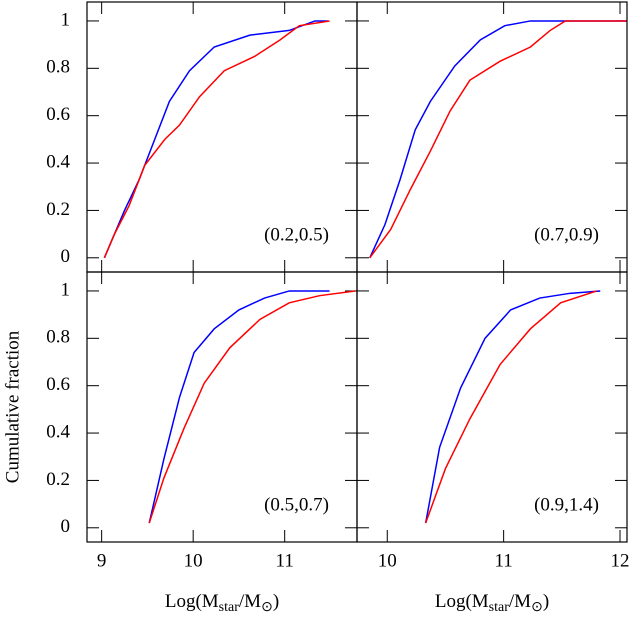  Describe the element at coordinates (12, 406) in the screenshot. I see `y-axis-label: Cumulative fraction` at that location.